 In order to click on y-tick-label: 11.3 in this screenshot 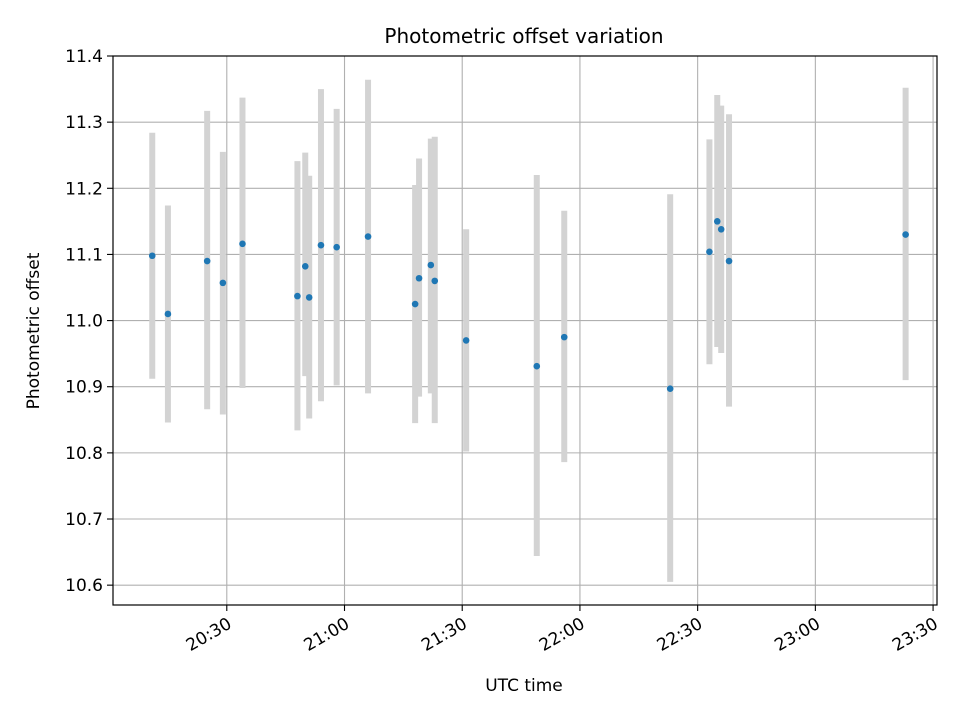, I will do `click(84, 123)`.